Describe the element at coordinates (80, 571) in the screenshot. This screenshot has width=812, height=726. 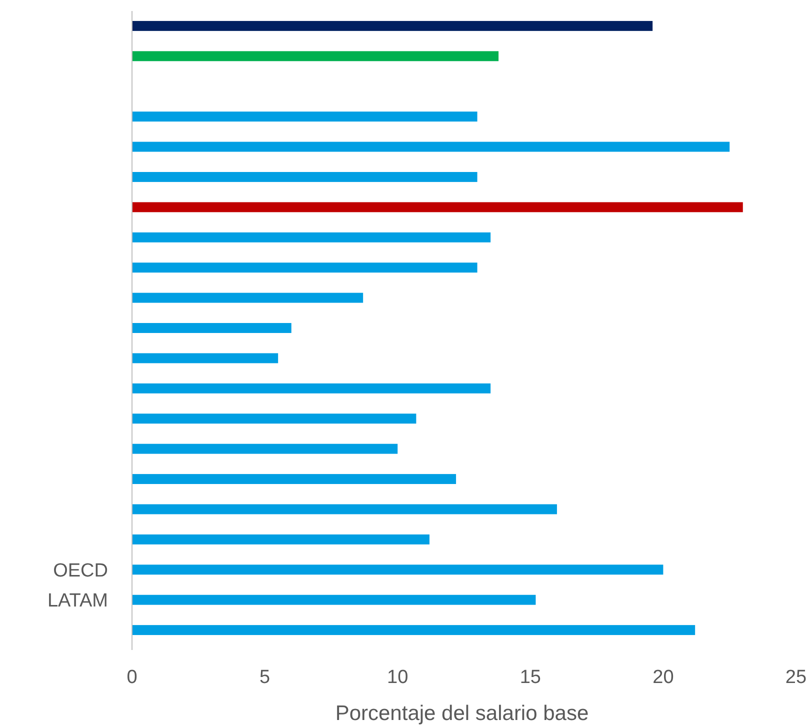
I see `y-tick-label: OECD` at that location.